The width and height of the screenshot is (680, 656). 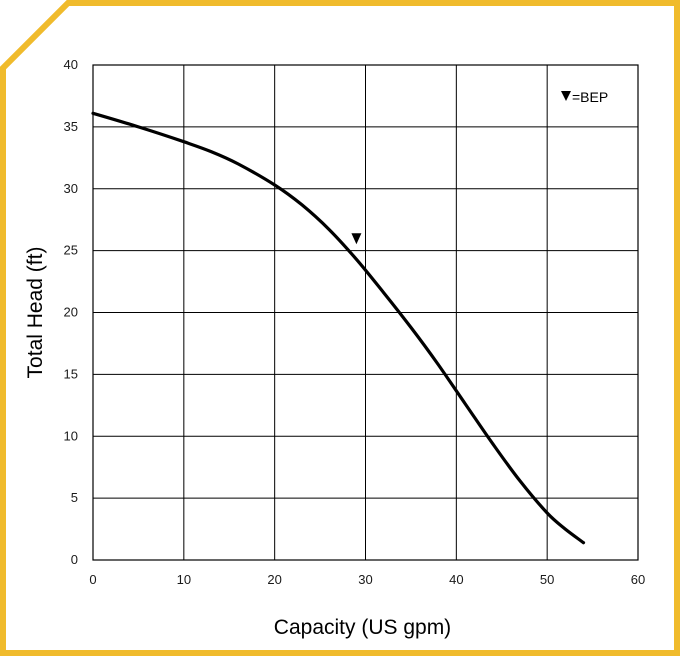 I want to click on bep-marker-triangle-icon, so click(x=356, y=239).